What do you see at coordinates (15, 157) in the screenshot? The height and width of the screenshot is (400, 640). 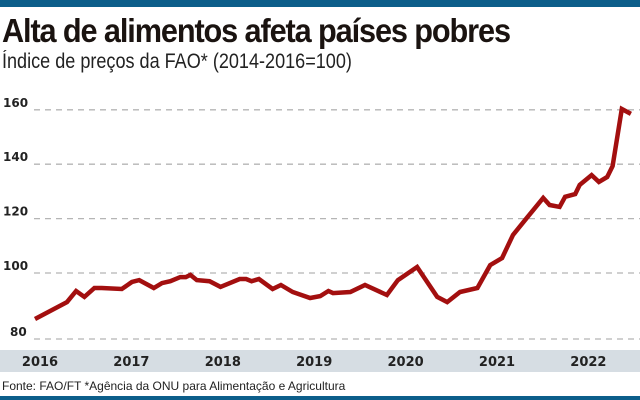 I see `y-tick-label: 140` at bounding box center [15, 157].